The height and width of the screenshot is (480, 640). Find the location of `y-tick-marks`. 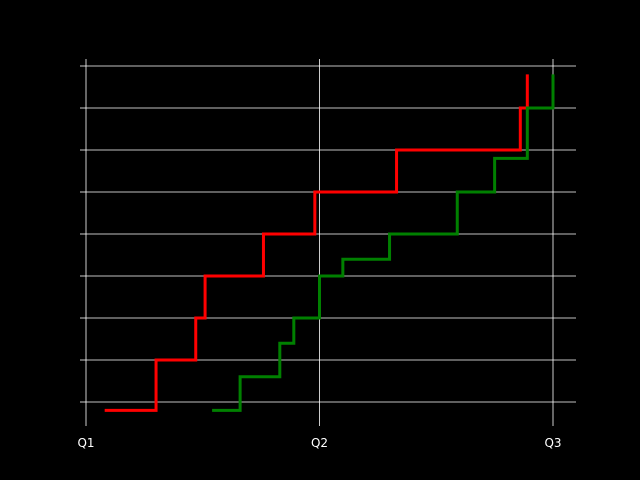

y-tick-marks is located at coordinates (83, 234).